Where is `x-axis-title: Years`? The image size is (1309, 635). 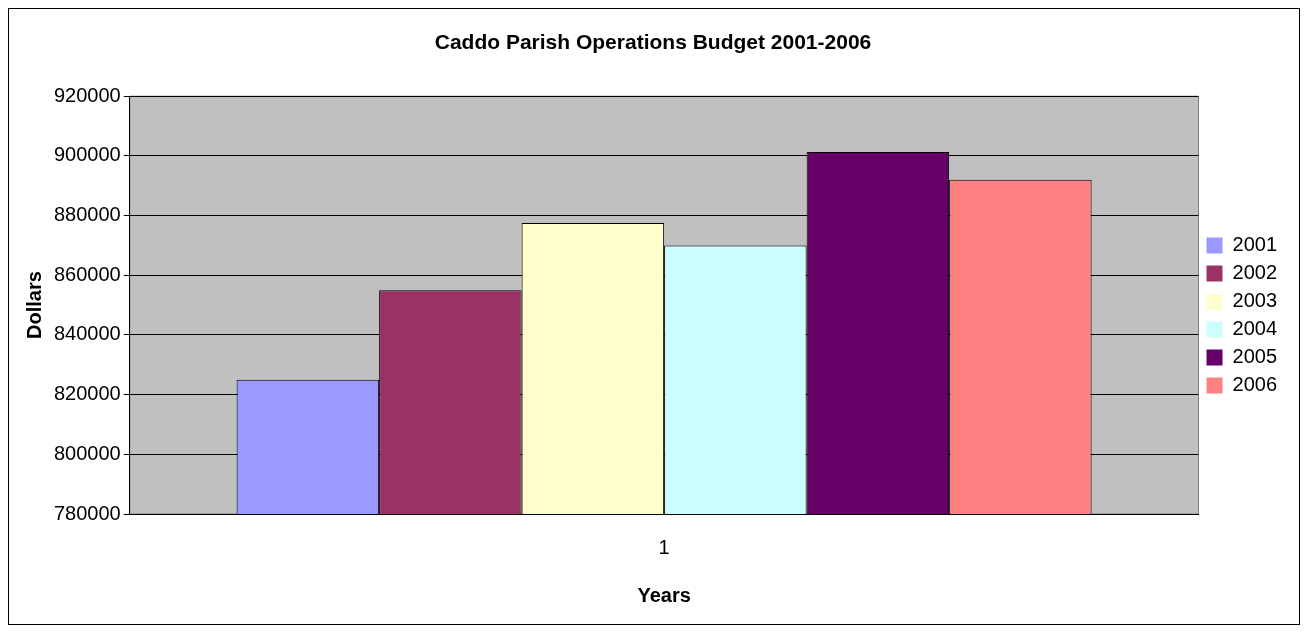
x-axis-title: Years is located at coordinates (664, 594).